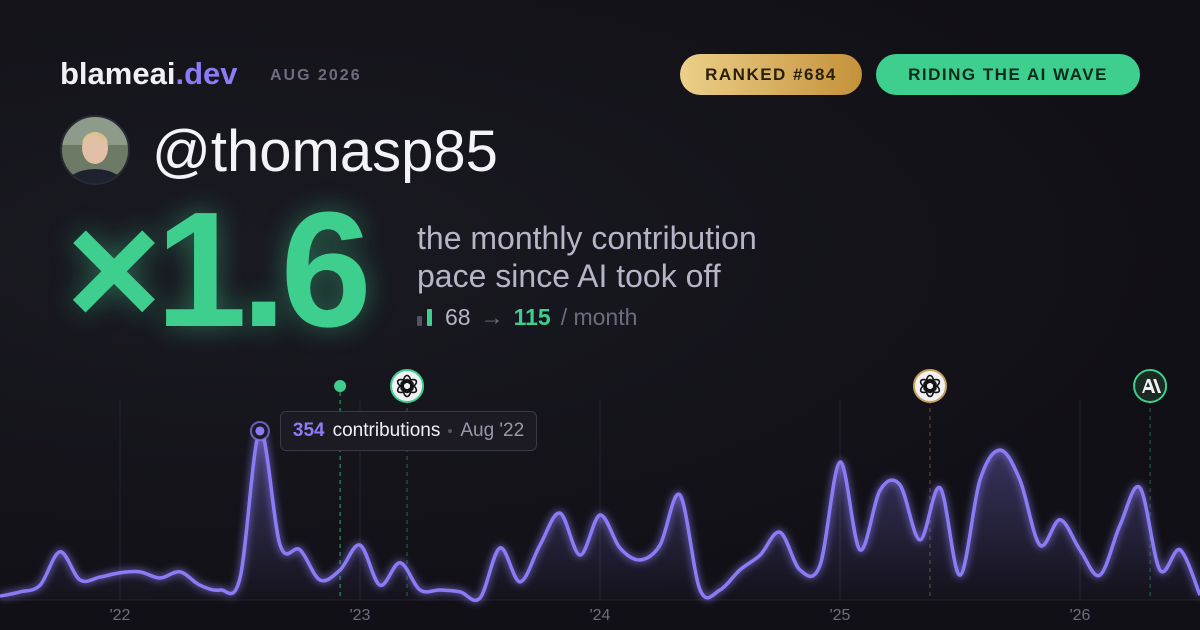 The width and height of the screenshot is (1200, 630). I want to click on status-badge: RIDING THE AI WAVE, so click(1008, 74).